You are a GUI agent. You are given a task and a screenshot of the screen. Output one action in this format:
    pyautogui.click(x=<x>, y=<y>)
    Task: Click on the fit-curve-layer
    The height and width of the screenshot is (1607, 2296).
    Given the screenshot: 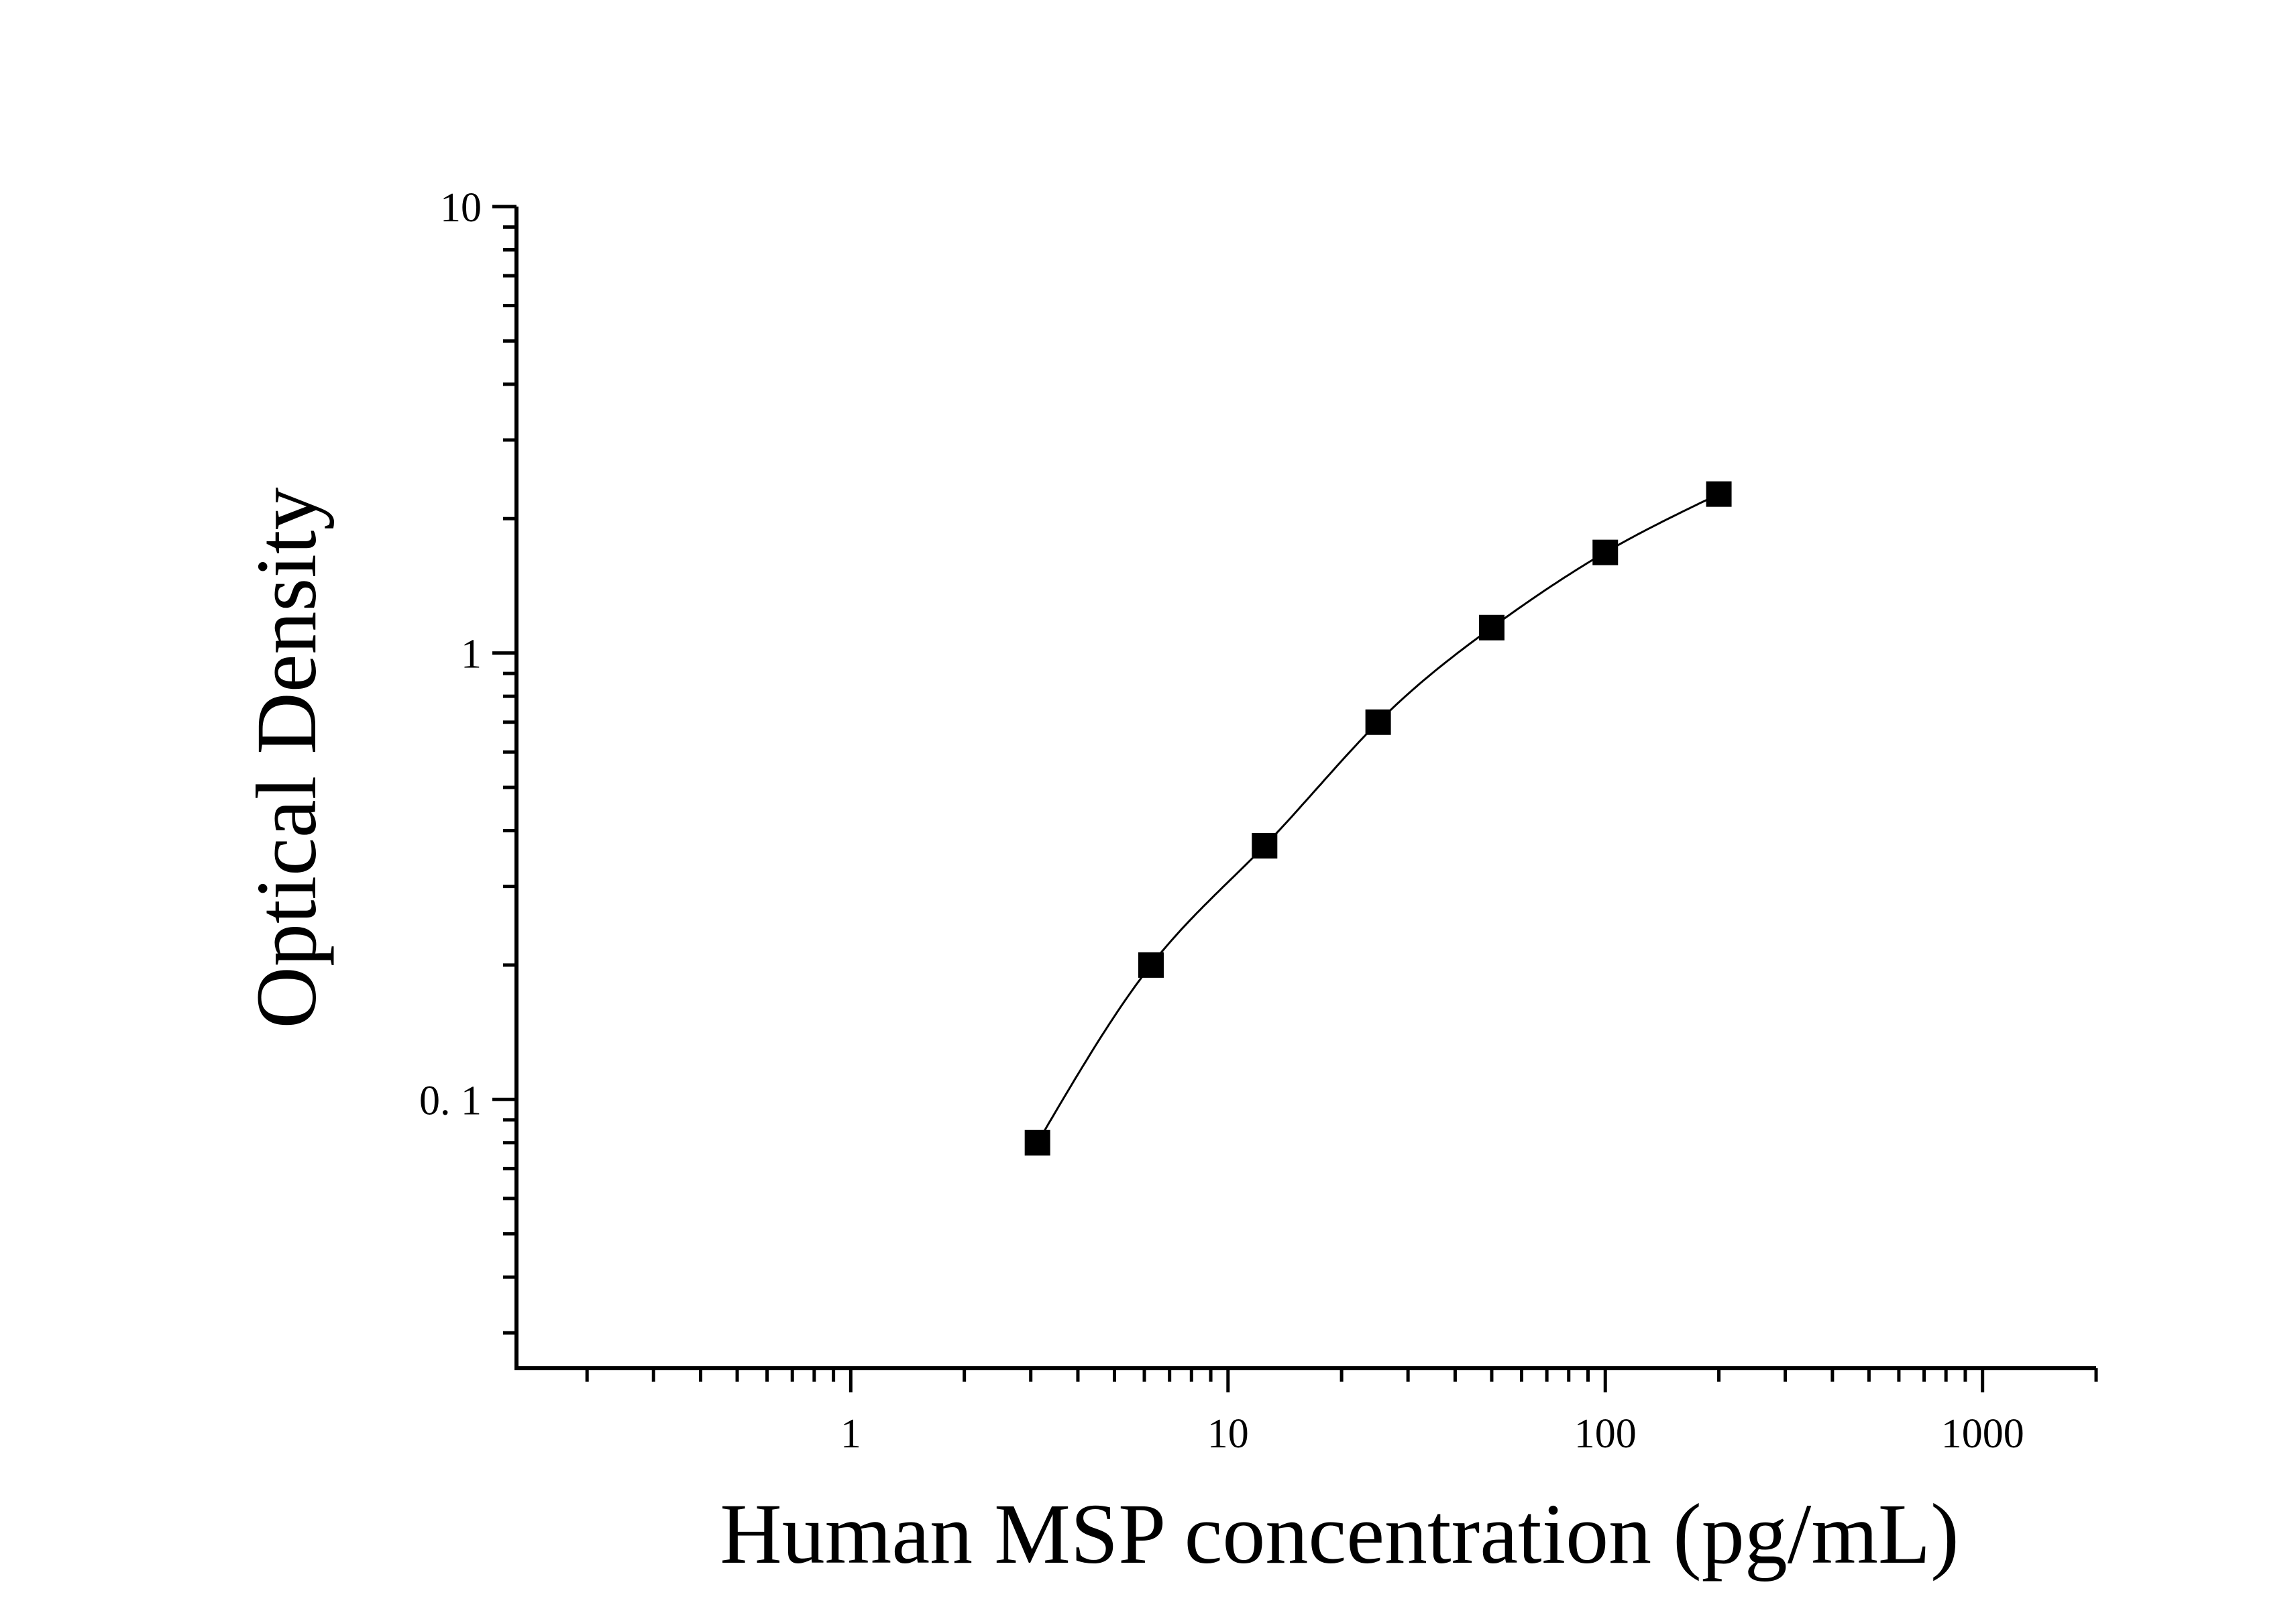 What is the action you would take?
    pyautogui.click(x=1378, y=819)
    